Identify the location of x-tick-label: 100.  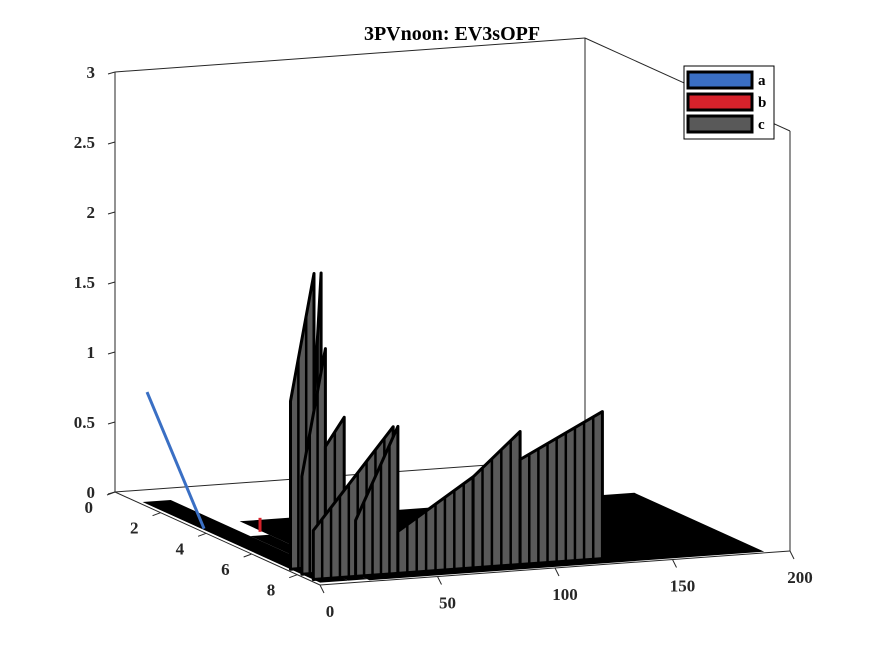
(565, 594).